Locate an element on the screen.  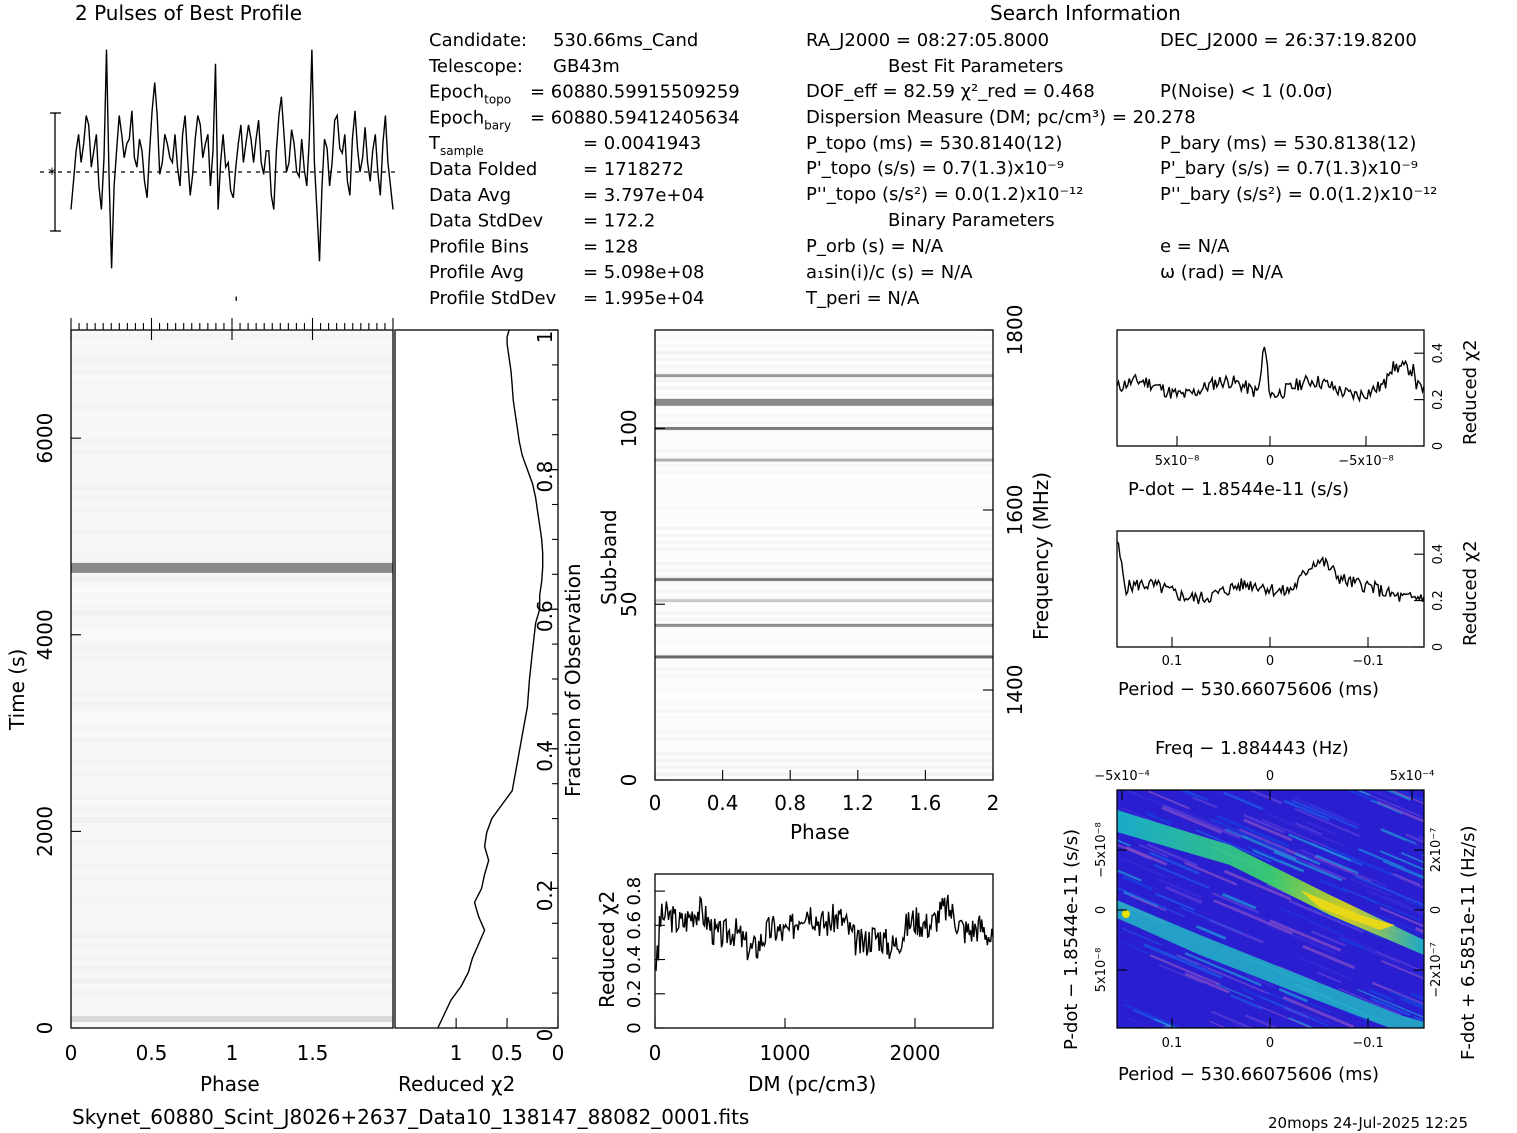
subband-phase-plot: 0 0.4 0.8 1.2 1.6 2 0 50 100 1400 1600 1800 is located at coordinates (822, 560).